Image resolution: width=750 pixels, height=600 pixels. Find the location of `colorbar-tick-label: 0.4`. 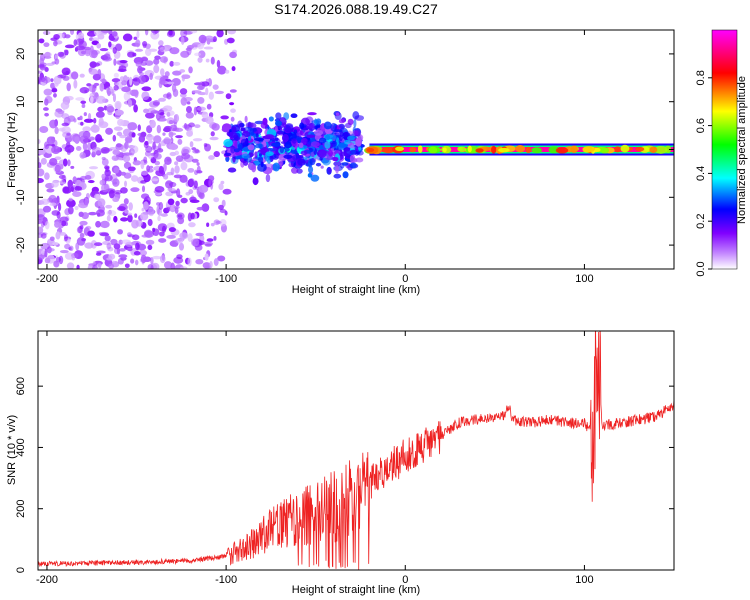

colorbar-tick-label: 0.4 is located at coordinates (701, 173).